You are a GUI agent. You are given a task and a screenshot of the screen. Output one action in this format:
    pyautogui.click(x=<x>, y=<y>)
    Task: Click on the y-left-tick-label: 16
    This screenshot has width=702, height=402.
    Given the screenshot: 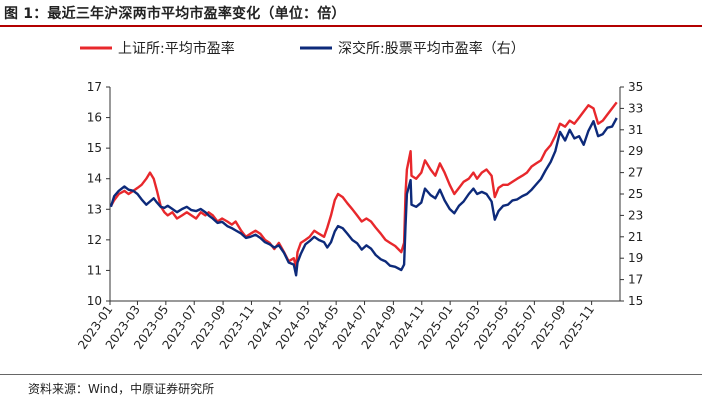 What is the action you would take?
    pyautogui.click(x=94, y=118)
    